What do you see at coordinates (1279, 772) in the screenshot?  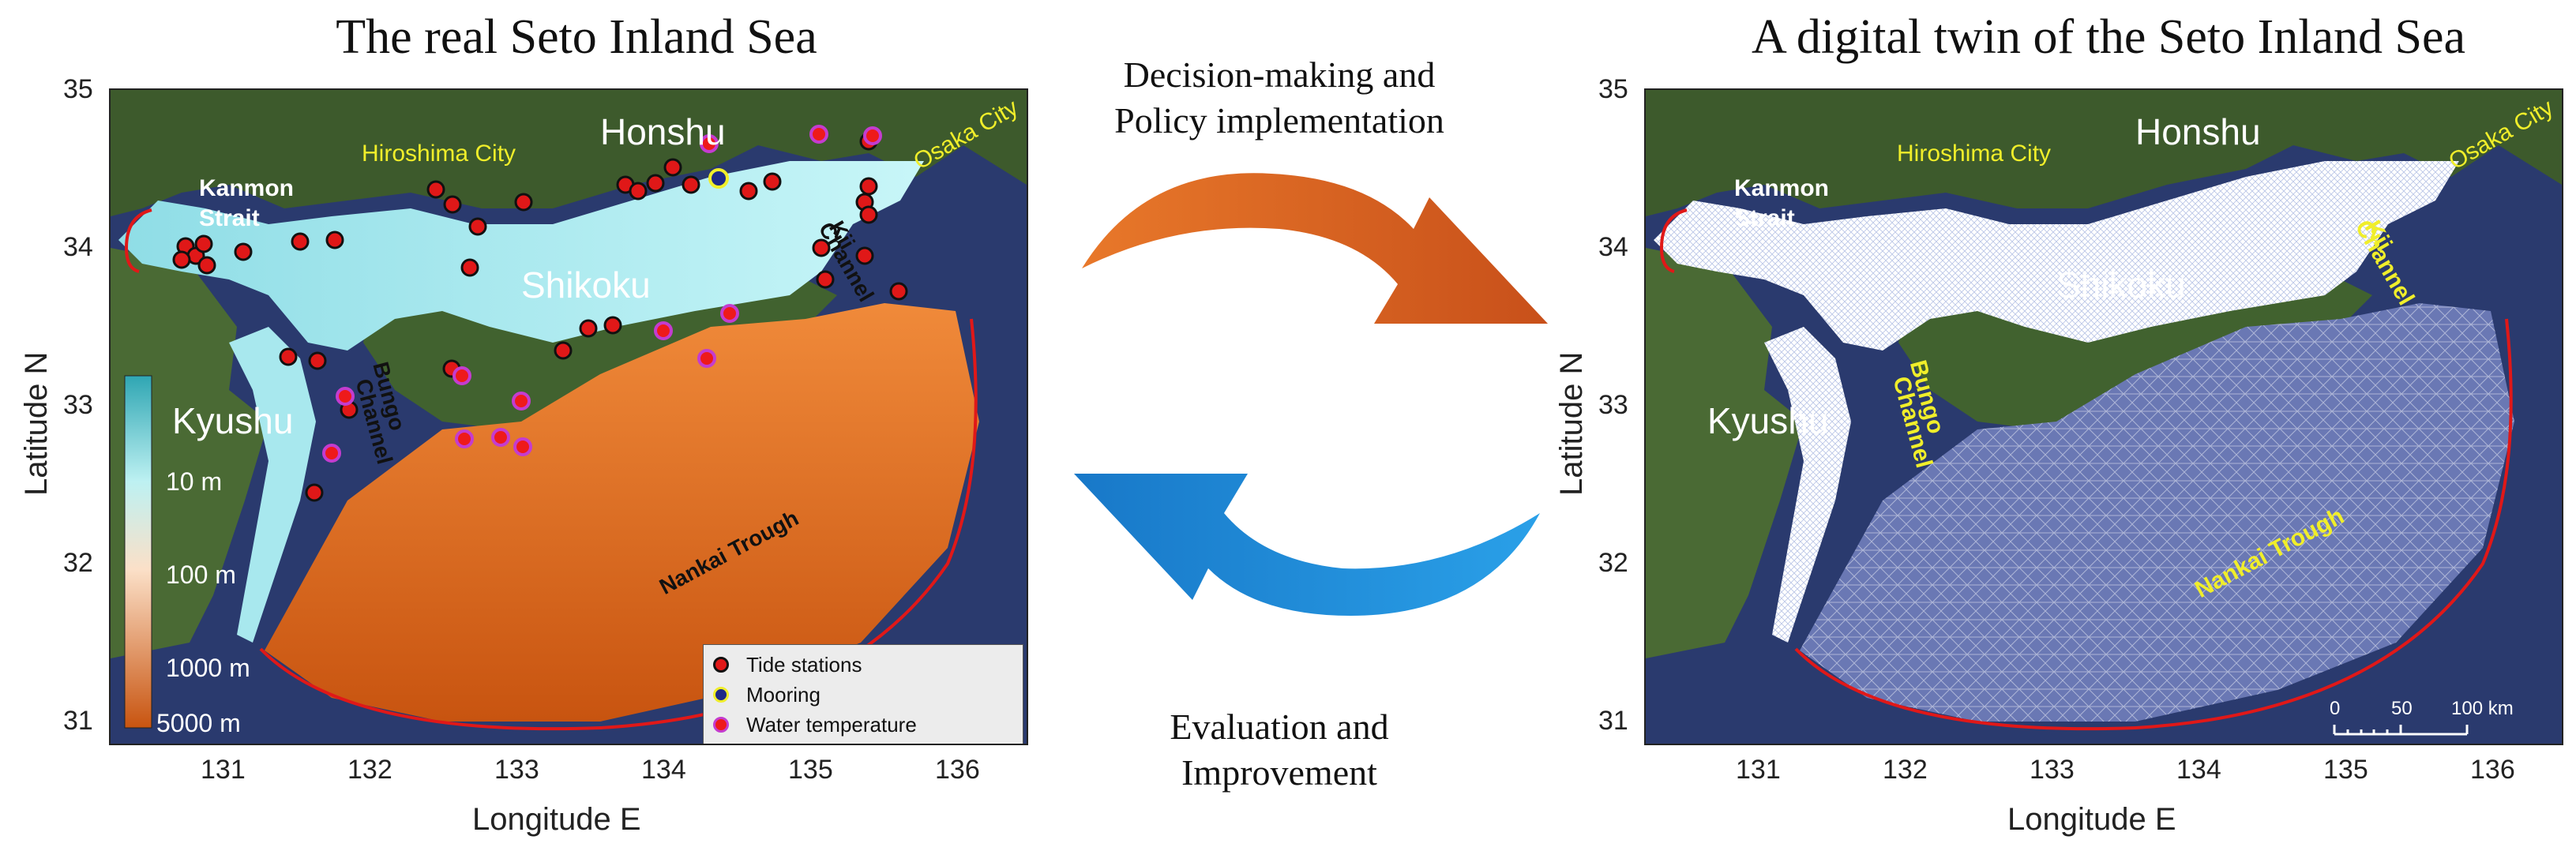 I see `cycle-bottom-line-2: Improvement` at bounding box center [1279, 772].